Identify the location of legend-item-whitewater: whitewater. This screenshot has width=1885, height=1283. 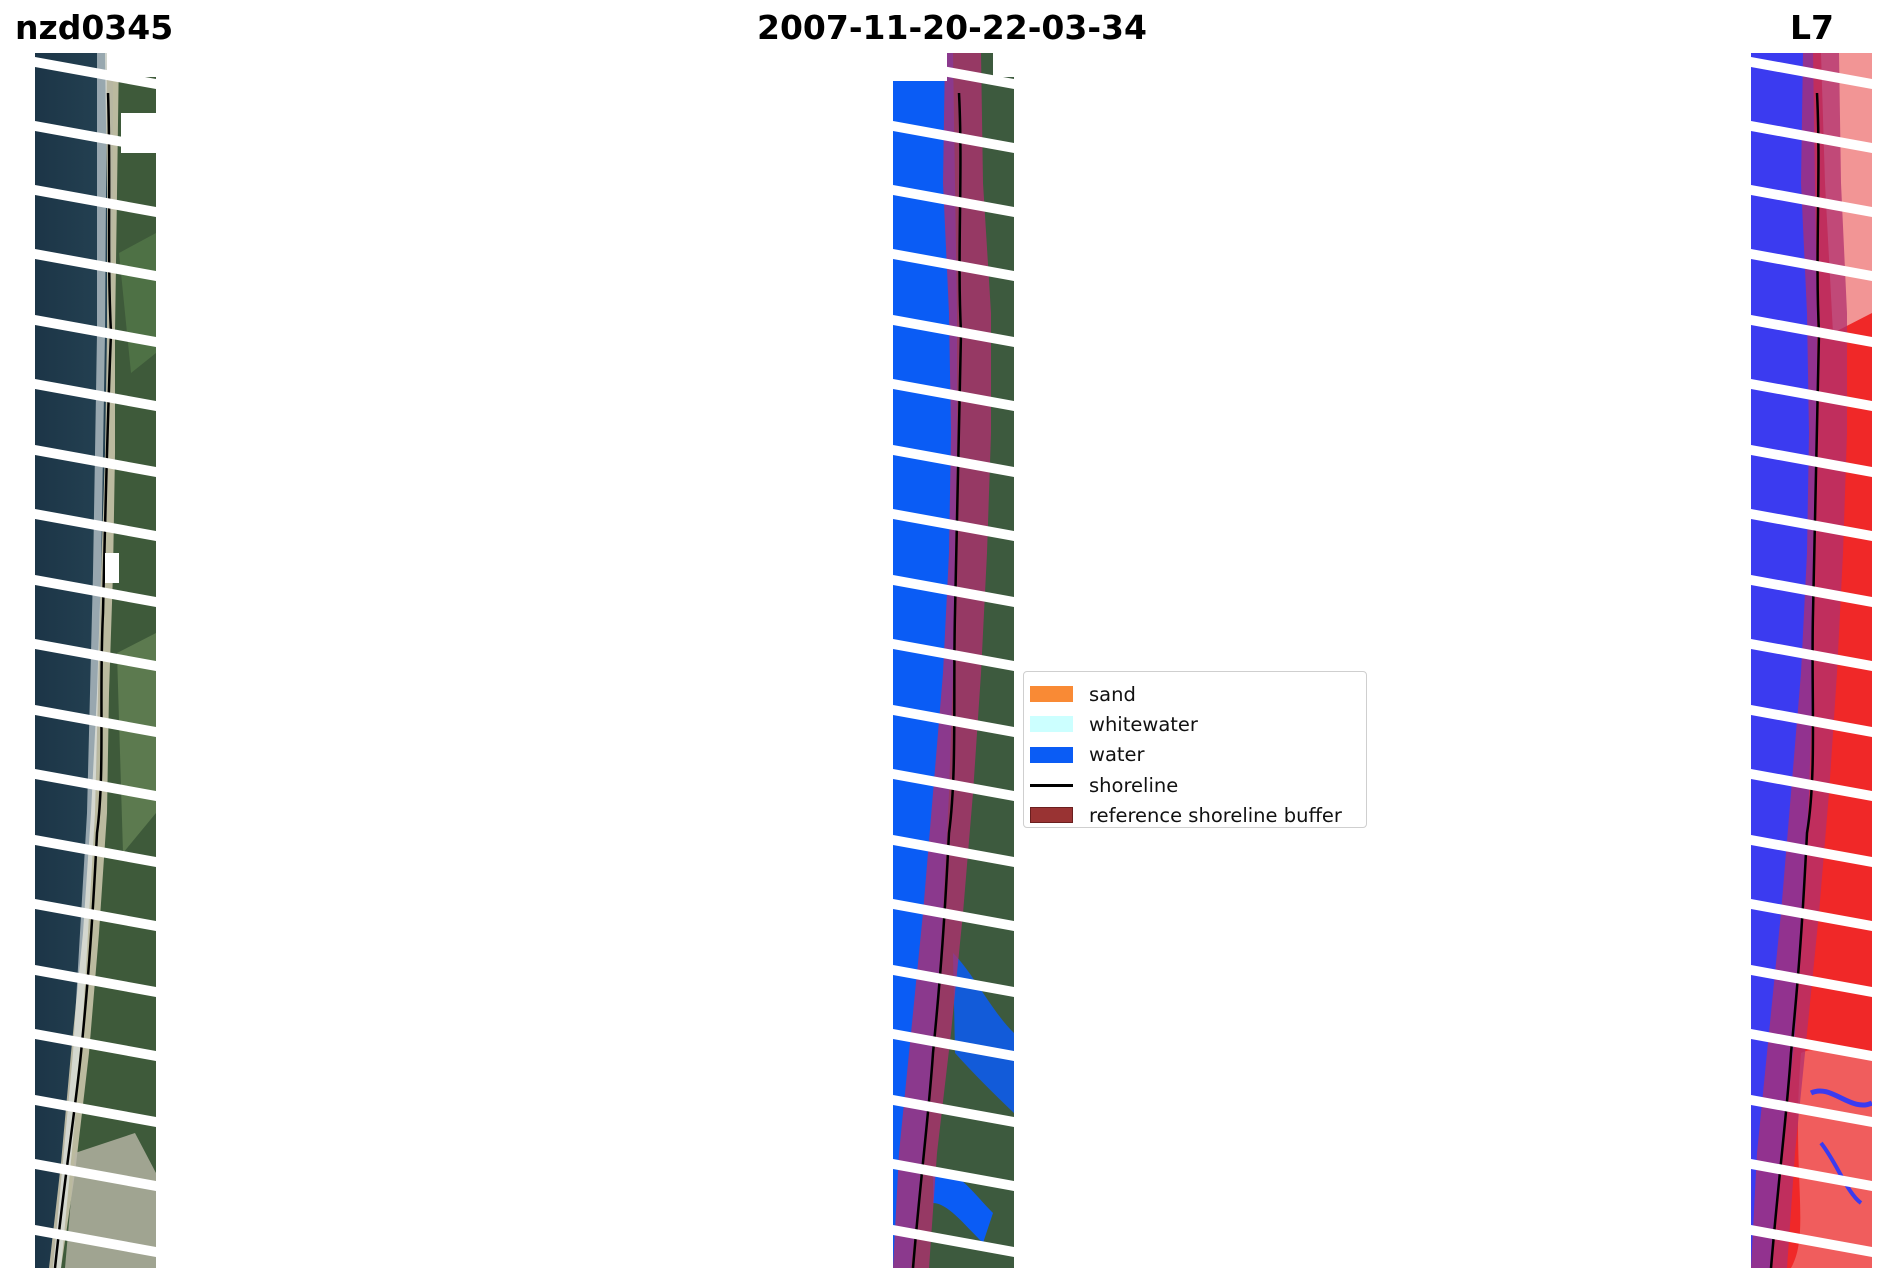
(1198, 724).